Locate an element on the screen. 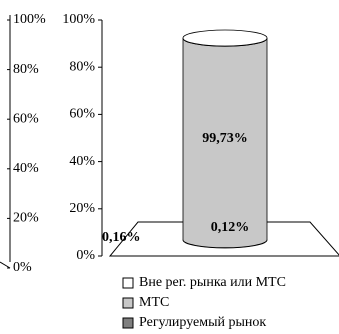 This screenshot has width=339, height=334. left-floor is located at coordinates (5, 265).